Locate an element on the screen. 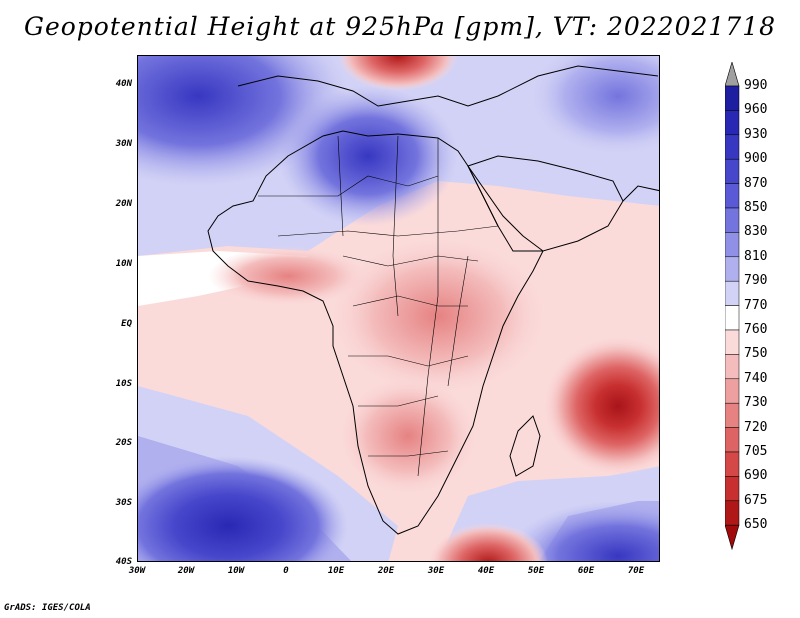 The width and height of the screenshot is (800, 618). west-africa-low is located at coordinates (288, 276).